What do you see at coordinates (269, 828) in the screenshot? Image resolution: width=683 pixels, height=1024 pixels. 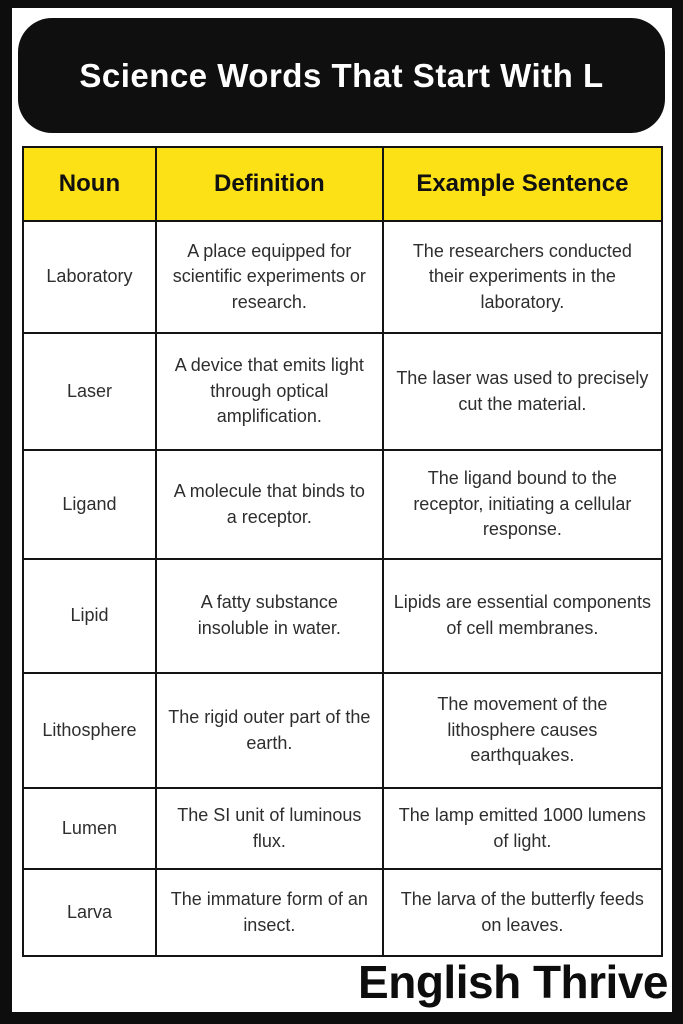 I see `definition-cell: The SI unit of luminous flux.` at bounding box center [269, 828].